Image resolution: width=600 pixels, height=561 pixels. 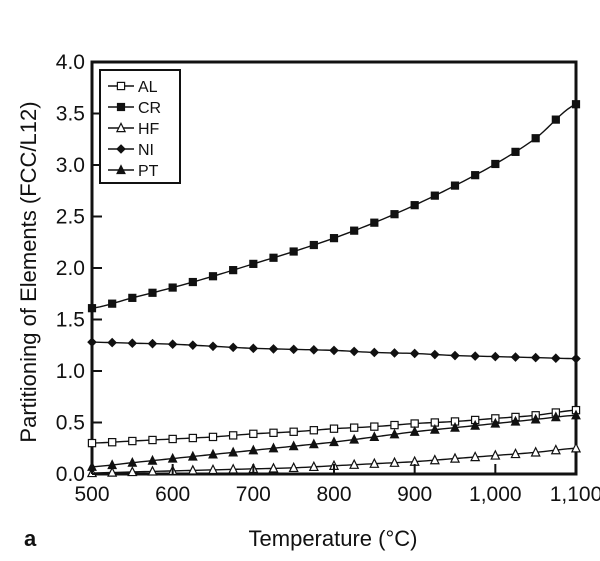 What do you see at coordinates (495, 494) in the screenshot?
I see `x-tick-label: 1,000` at bounding box center [495, 494].